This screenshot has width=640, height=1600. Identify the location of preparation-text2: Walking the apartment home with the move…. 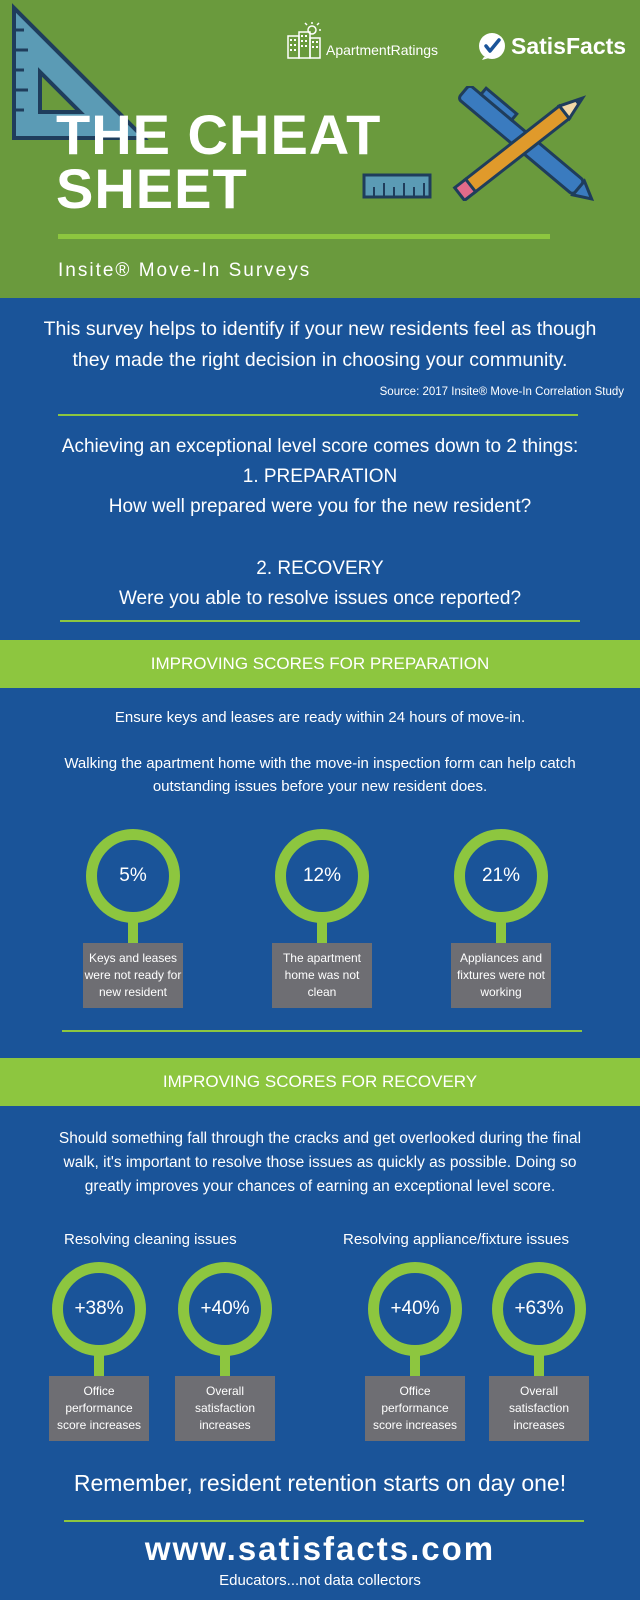
(320, 775).